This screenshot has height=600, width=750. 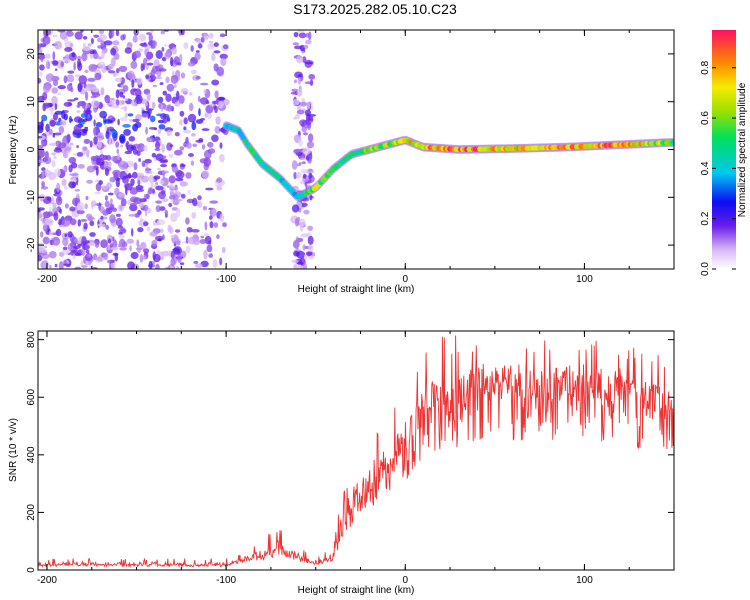 What do you see at coordinates (13, 450) in the screenshot?
I see `snr-ylabel: SNR (10 * v/v)` at bounding box center [13, 450].